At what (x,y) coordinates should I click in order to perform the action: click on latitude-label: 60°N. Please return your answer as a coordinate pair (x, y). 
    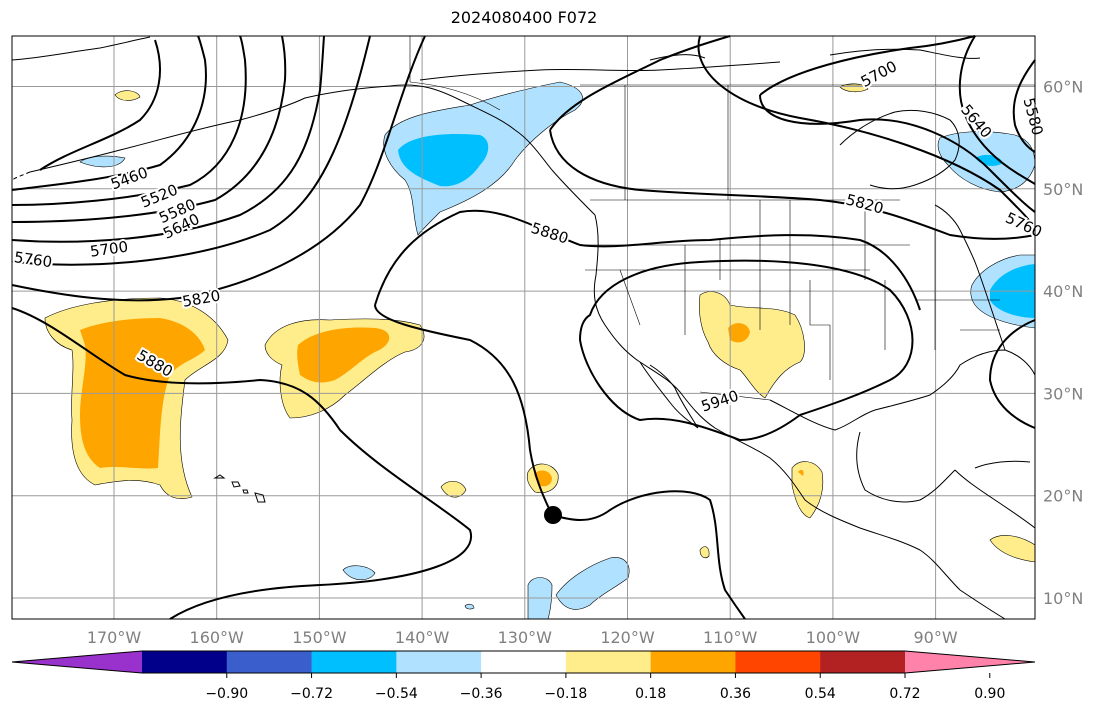
    Looking at the image, I should click on (1063, 87).